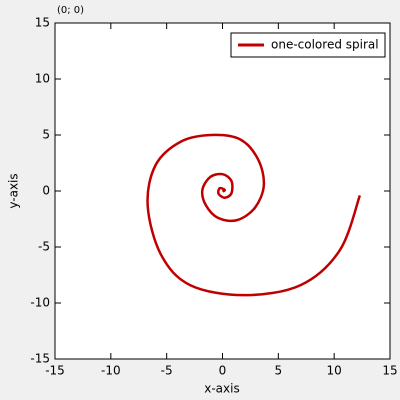 The height and width of the screenshot is (400, 400). What do you see at coordinates (55, 371) in the screenshot?
I see `x-tick-label: -15` at bounding box center [55, 371].